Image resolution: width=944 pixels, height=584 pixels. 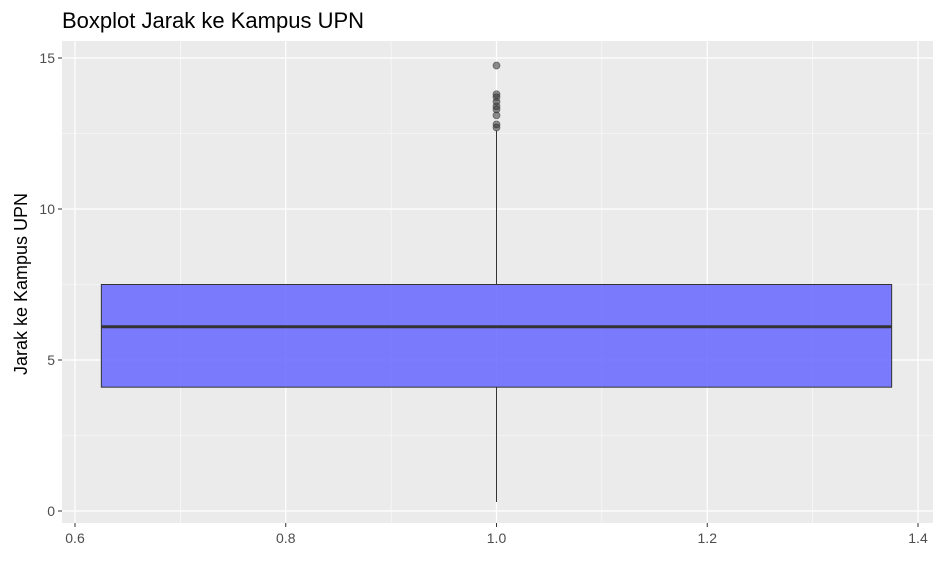 I want to click on x-tick-label: 0.6, so click(x=75, y=538).